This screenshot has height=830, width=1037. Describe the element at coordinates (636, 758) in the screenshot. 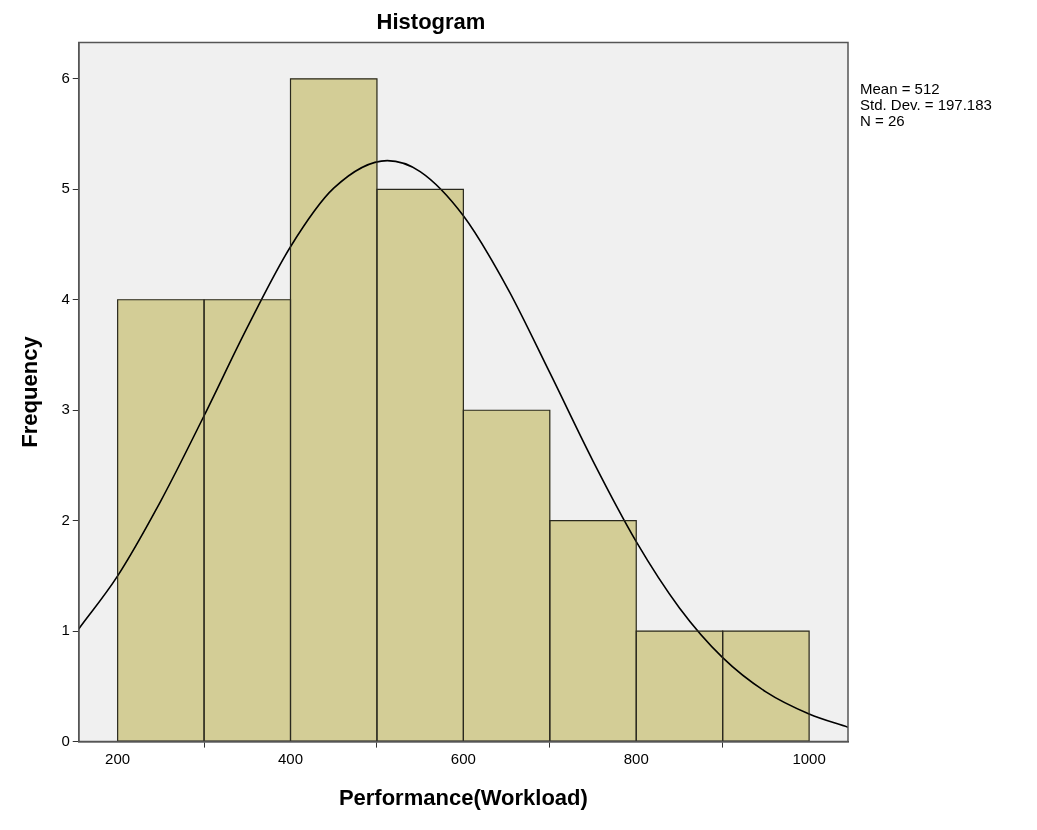

I see `x-tick-label: 800` at that location.